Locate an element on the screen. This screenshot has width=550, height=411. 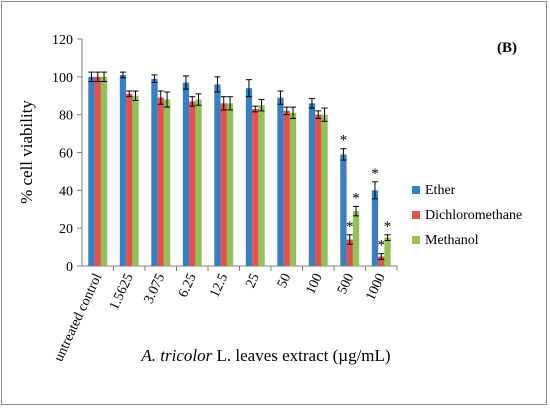
x-tick-label: 6.25 is located at coordinates (188, 285).